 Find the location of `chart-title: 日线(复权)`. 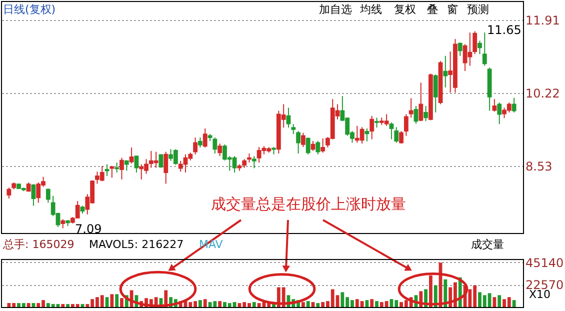

chart-title: 日线(复权) is located at coordinates (29, 9).